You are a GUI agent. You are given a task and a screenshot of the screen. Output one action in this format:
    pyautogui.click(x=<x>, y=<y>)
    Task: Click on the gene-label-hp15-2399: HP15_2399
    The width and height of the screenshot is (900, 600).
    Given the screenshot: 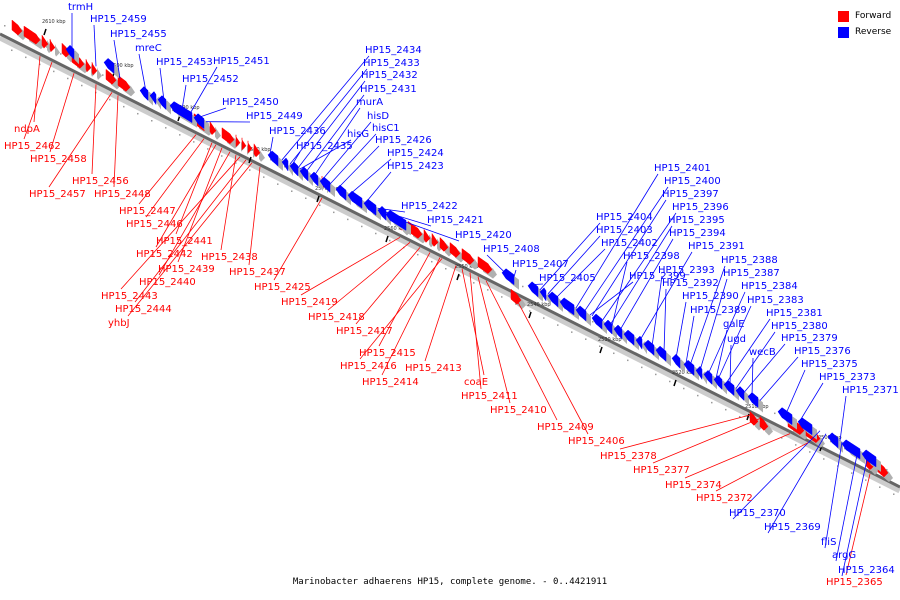 What is the action you would take?
    pyautogui.click(x=657, y=276)
    